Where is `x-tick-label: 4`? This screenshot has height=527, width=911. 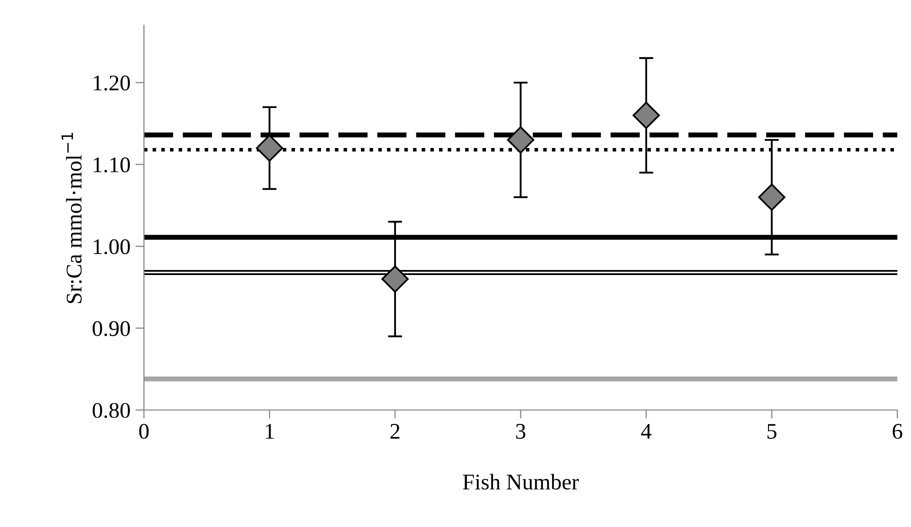
x-tick-label: 4 is located at coordinates (646, 431).